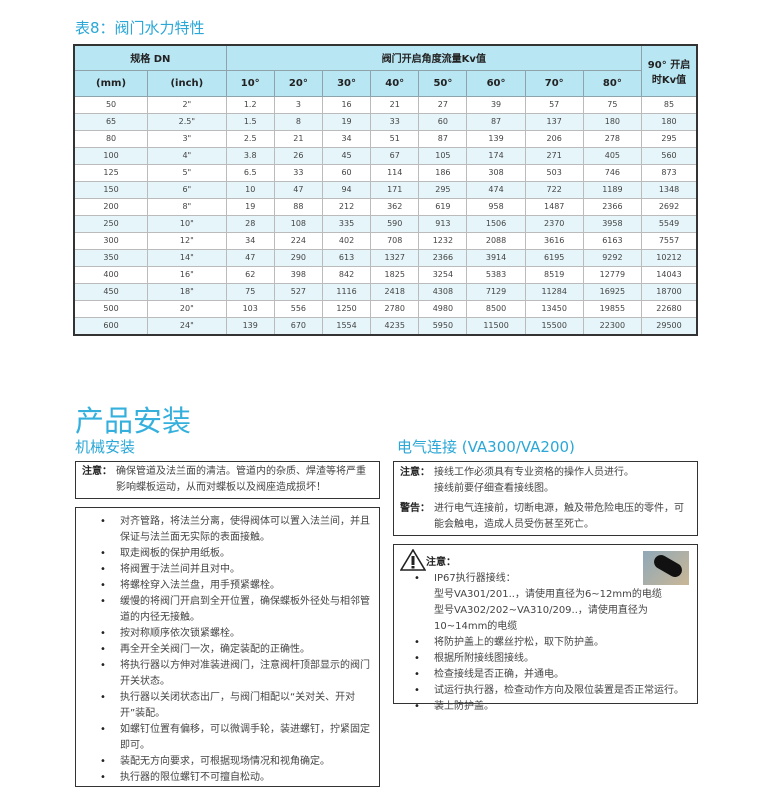 This screenshot has height=806, width=770. Describe the element at coordinates (235, 554) in the screenshot. I see `list-item: 取走阀板的保护用纸板。` at that location.